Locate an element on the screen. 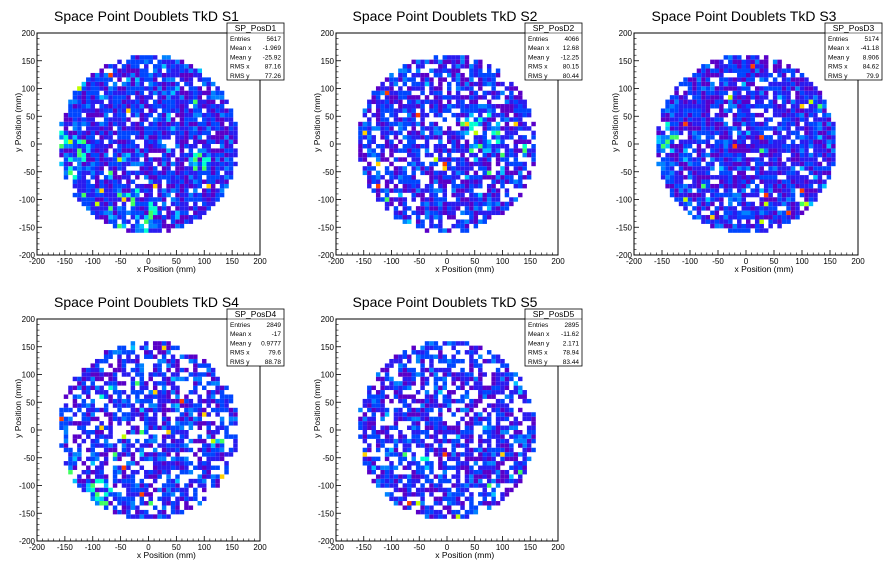 This screenshot has width=896, height=572. stats-key: RMS x is located at coordinates (240, 353).